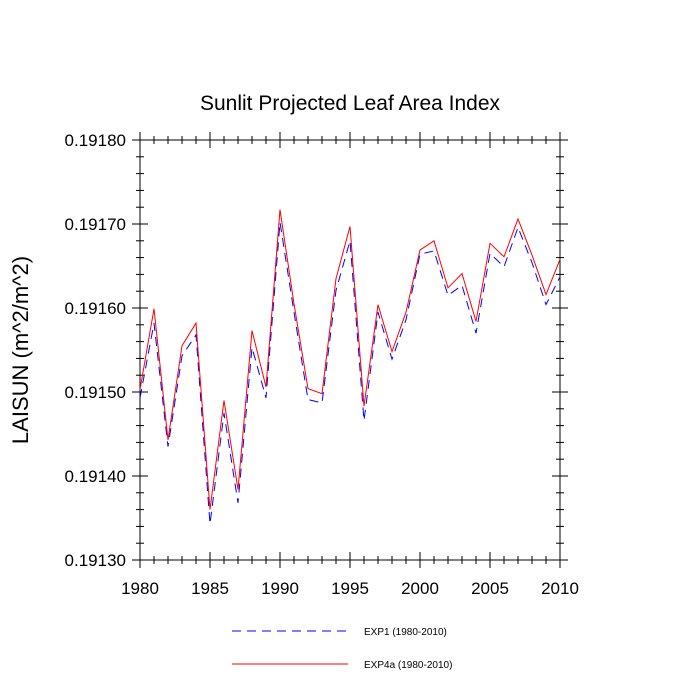 The height and width of the screenshot is (700, 700). Describe the element at coordinates (280, 588) in the screenshot. I see `x-tick-label: 1990` at that location.